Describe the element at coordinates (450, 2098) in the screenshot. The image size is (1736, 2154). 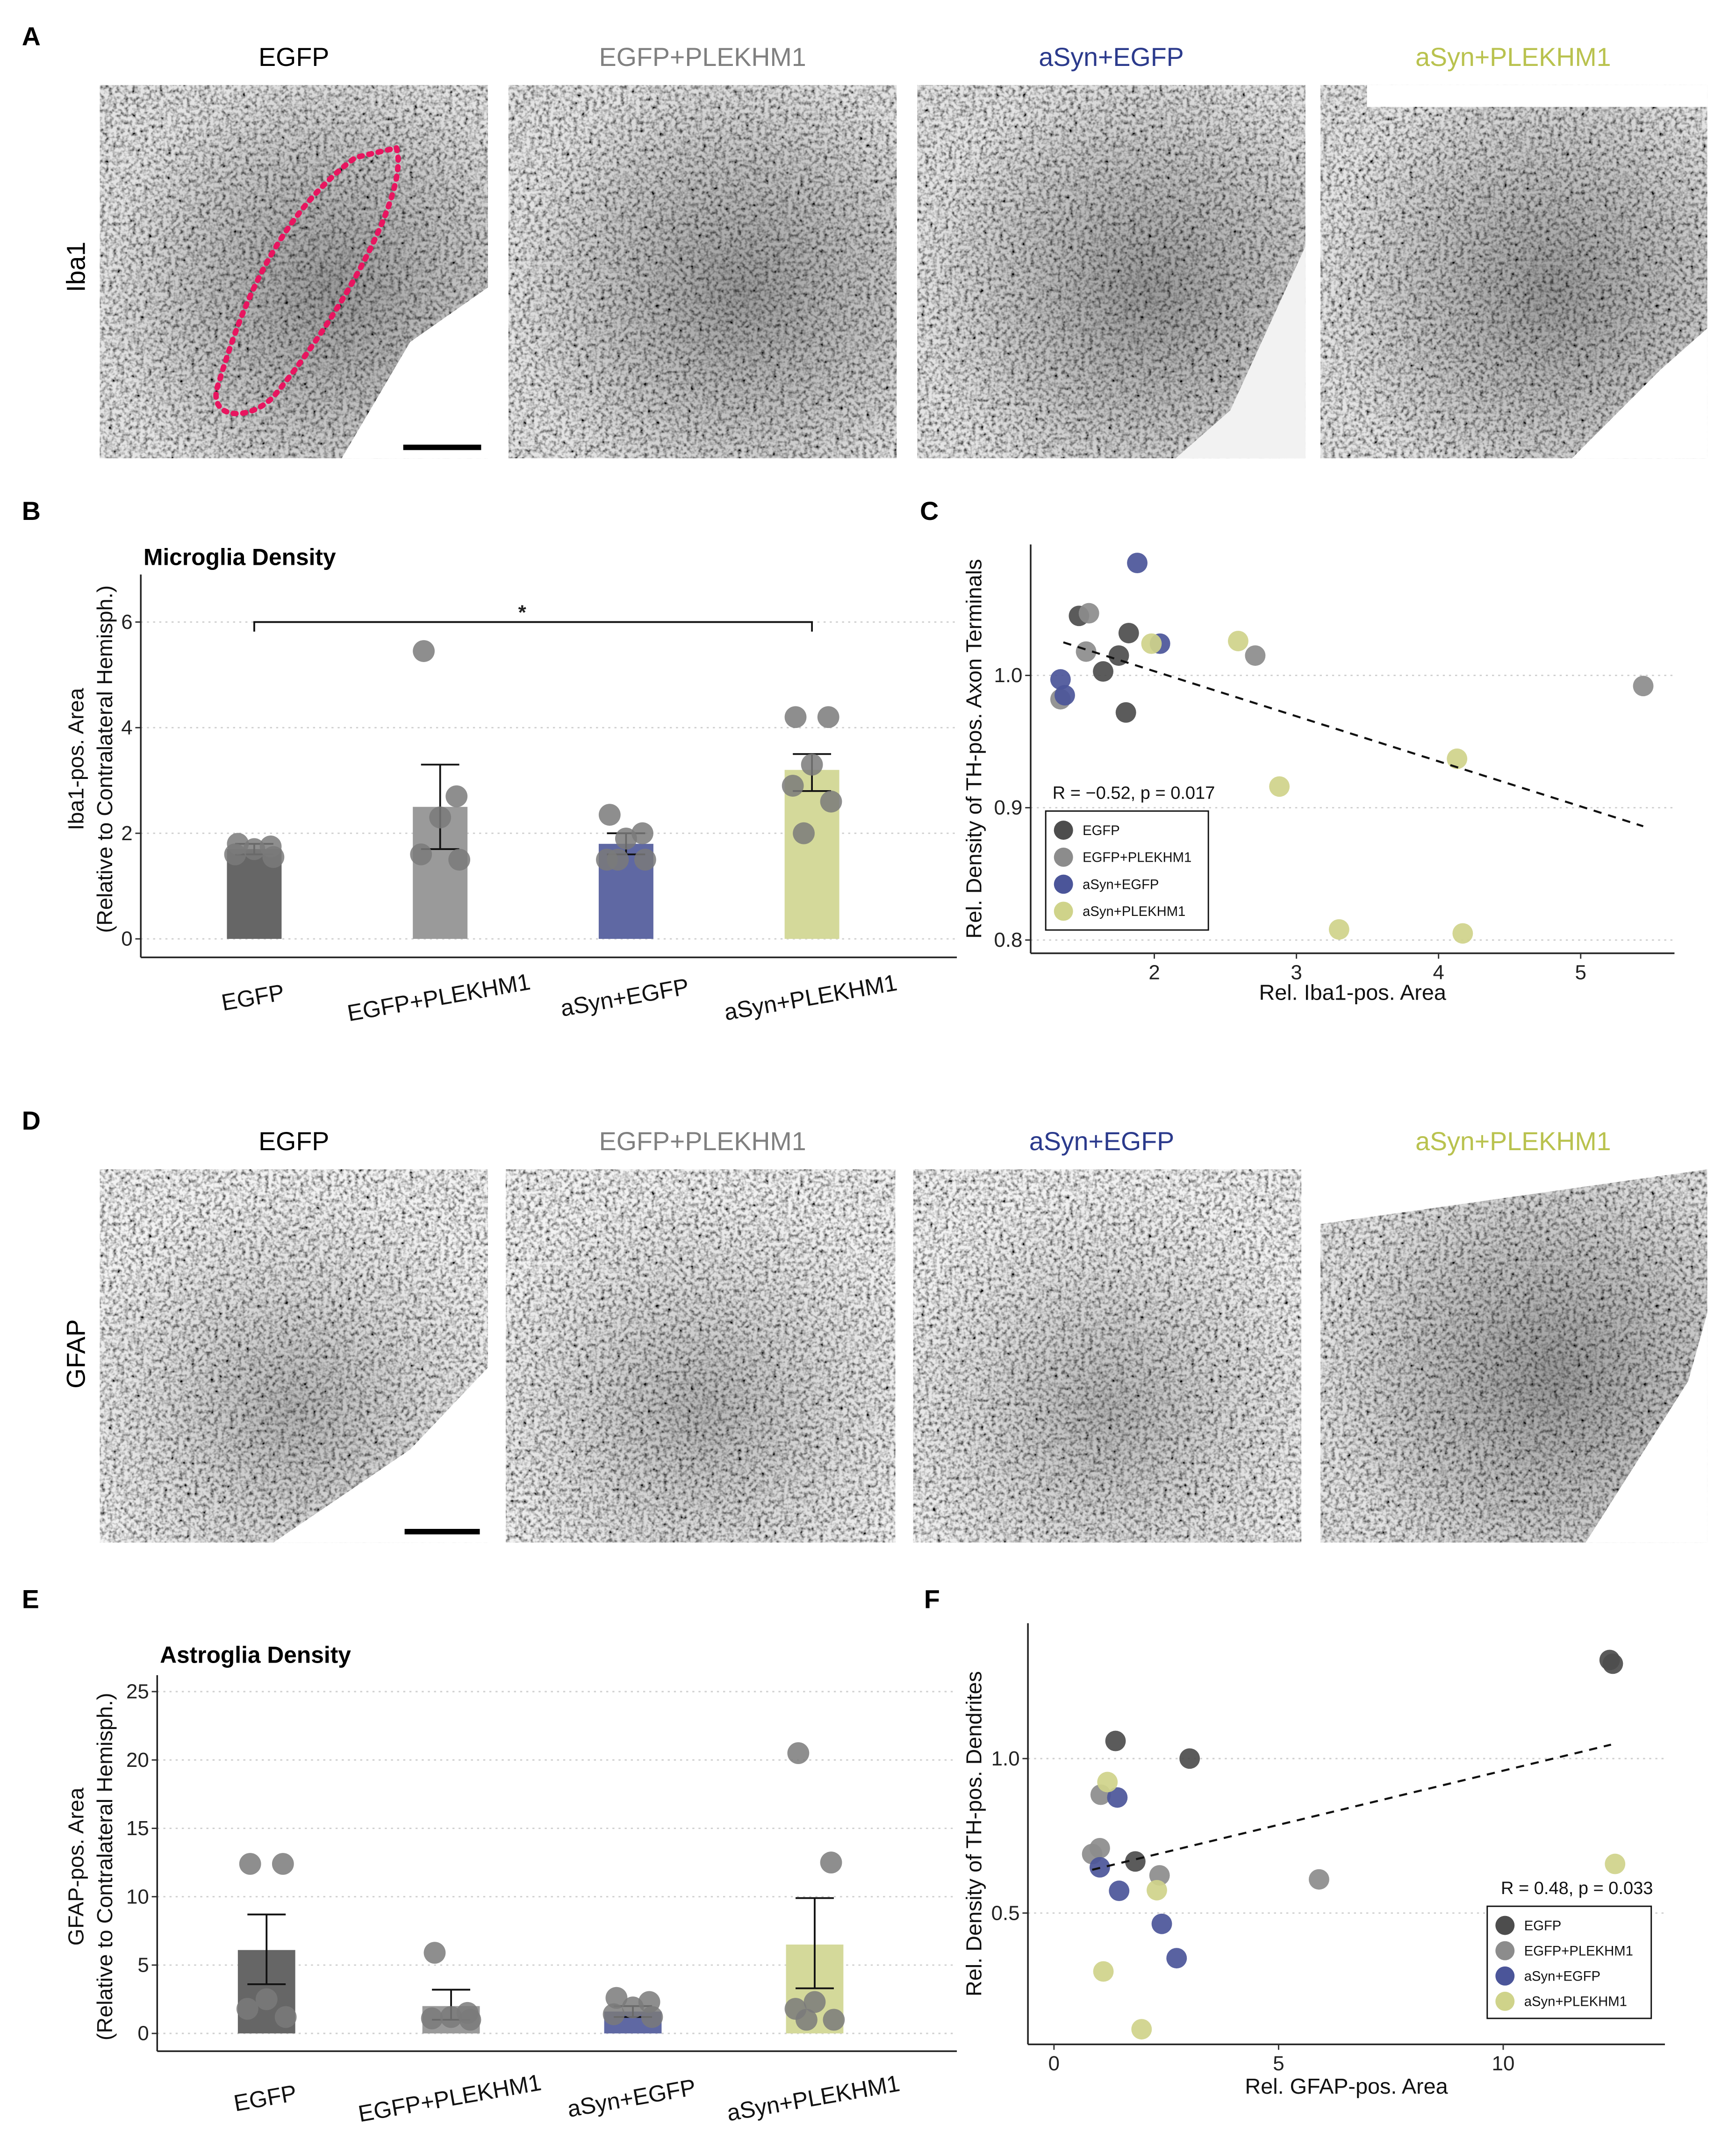
I see `x-category-label: EGFP+PLEKHM1` at that location.